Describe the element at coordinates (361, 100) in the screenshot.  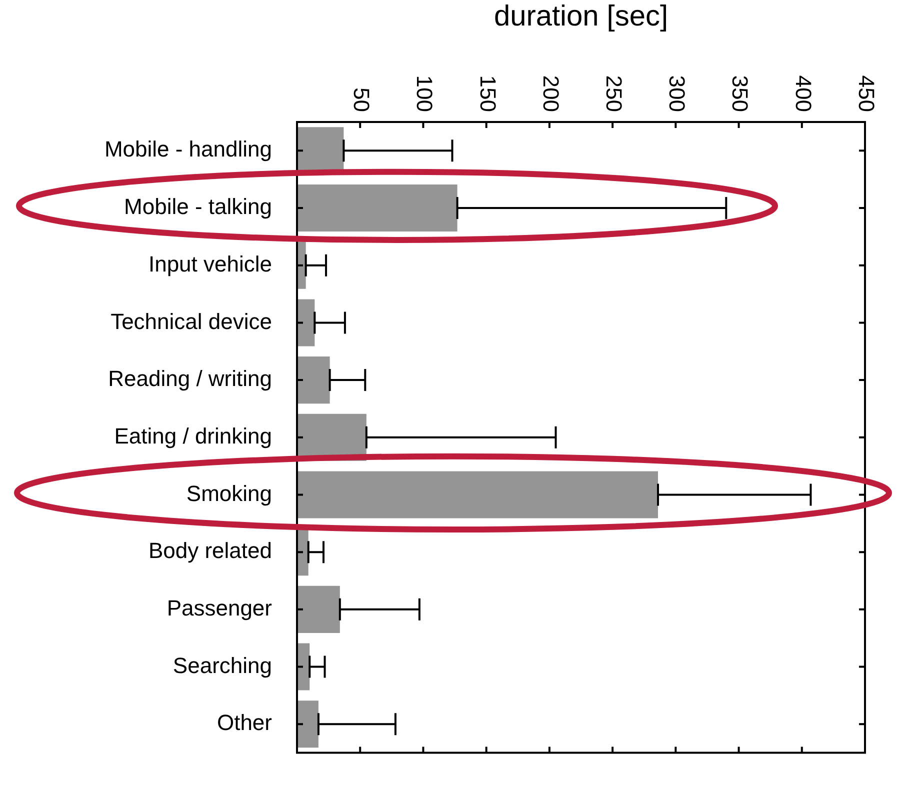
I see `x-tick-label: 50` at that location.